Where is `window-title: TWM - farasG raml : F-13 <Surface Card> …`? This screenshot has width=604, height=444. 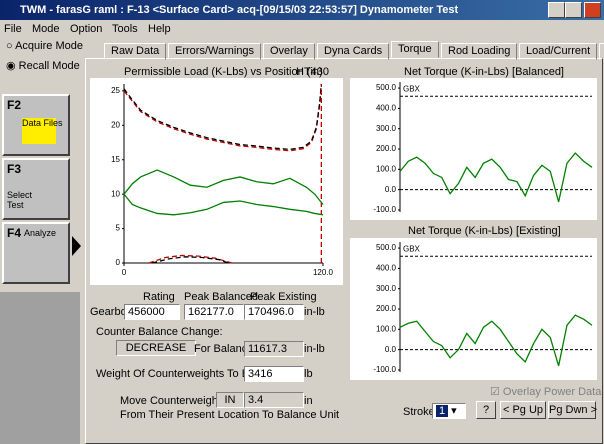 window-title: TWM - farasG raml : F-13 <Surface Card> … is located at coordinates (239, 10).